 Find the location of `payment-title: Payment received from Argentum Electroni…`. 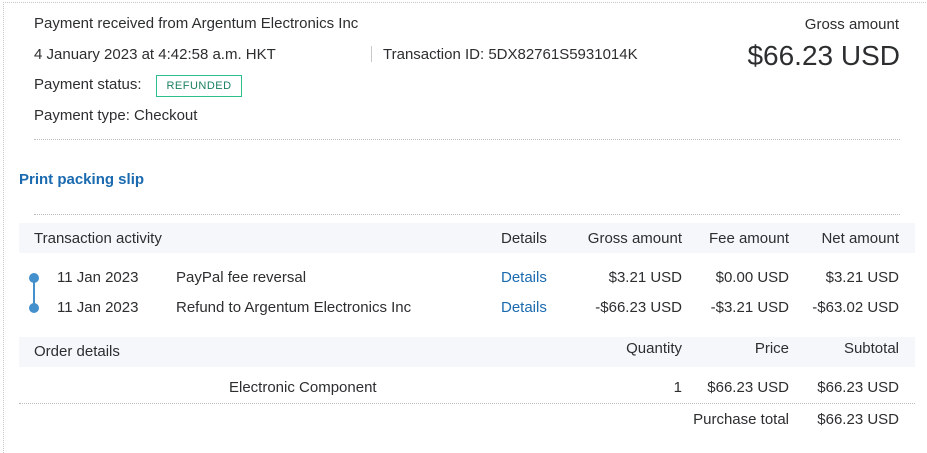

payment-title: Payment received from Argentum Electroni… is located at coordinates (196, 23).